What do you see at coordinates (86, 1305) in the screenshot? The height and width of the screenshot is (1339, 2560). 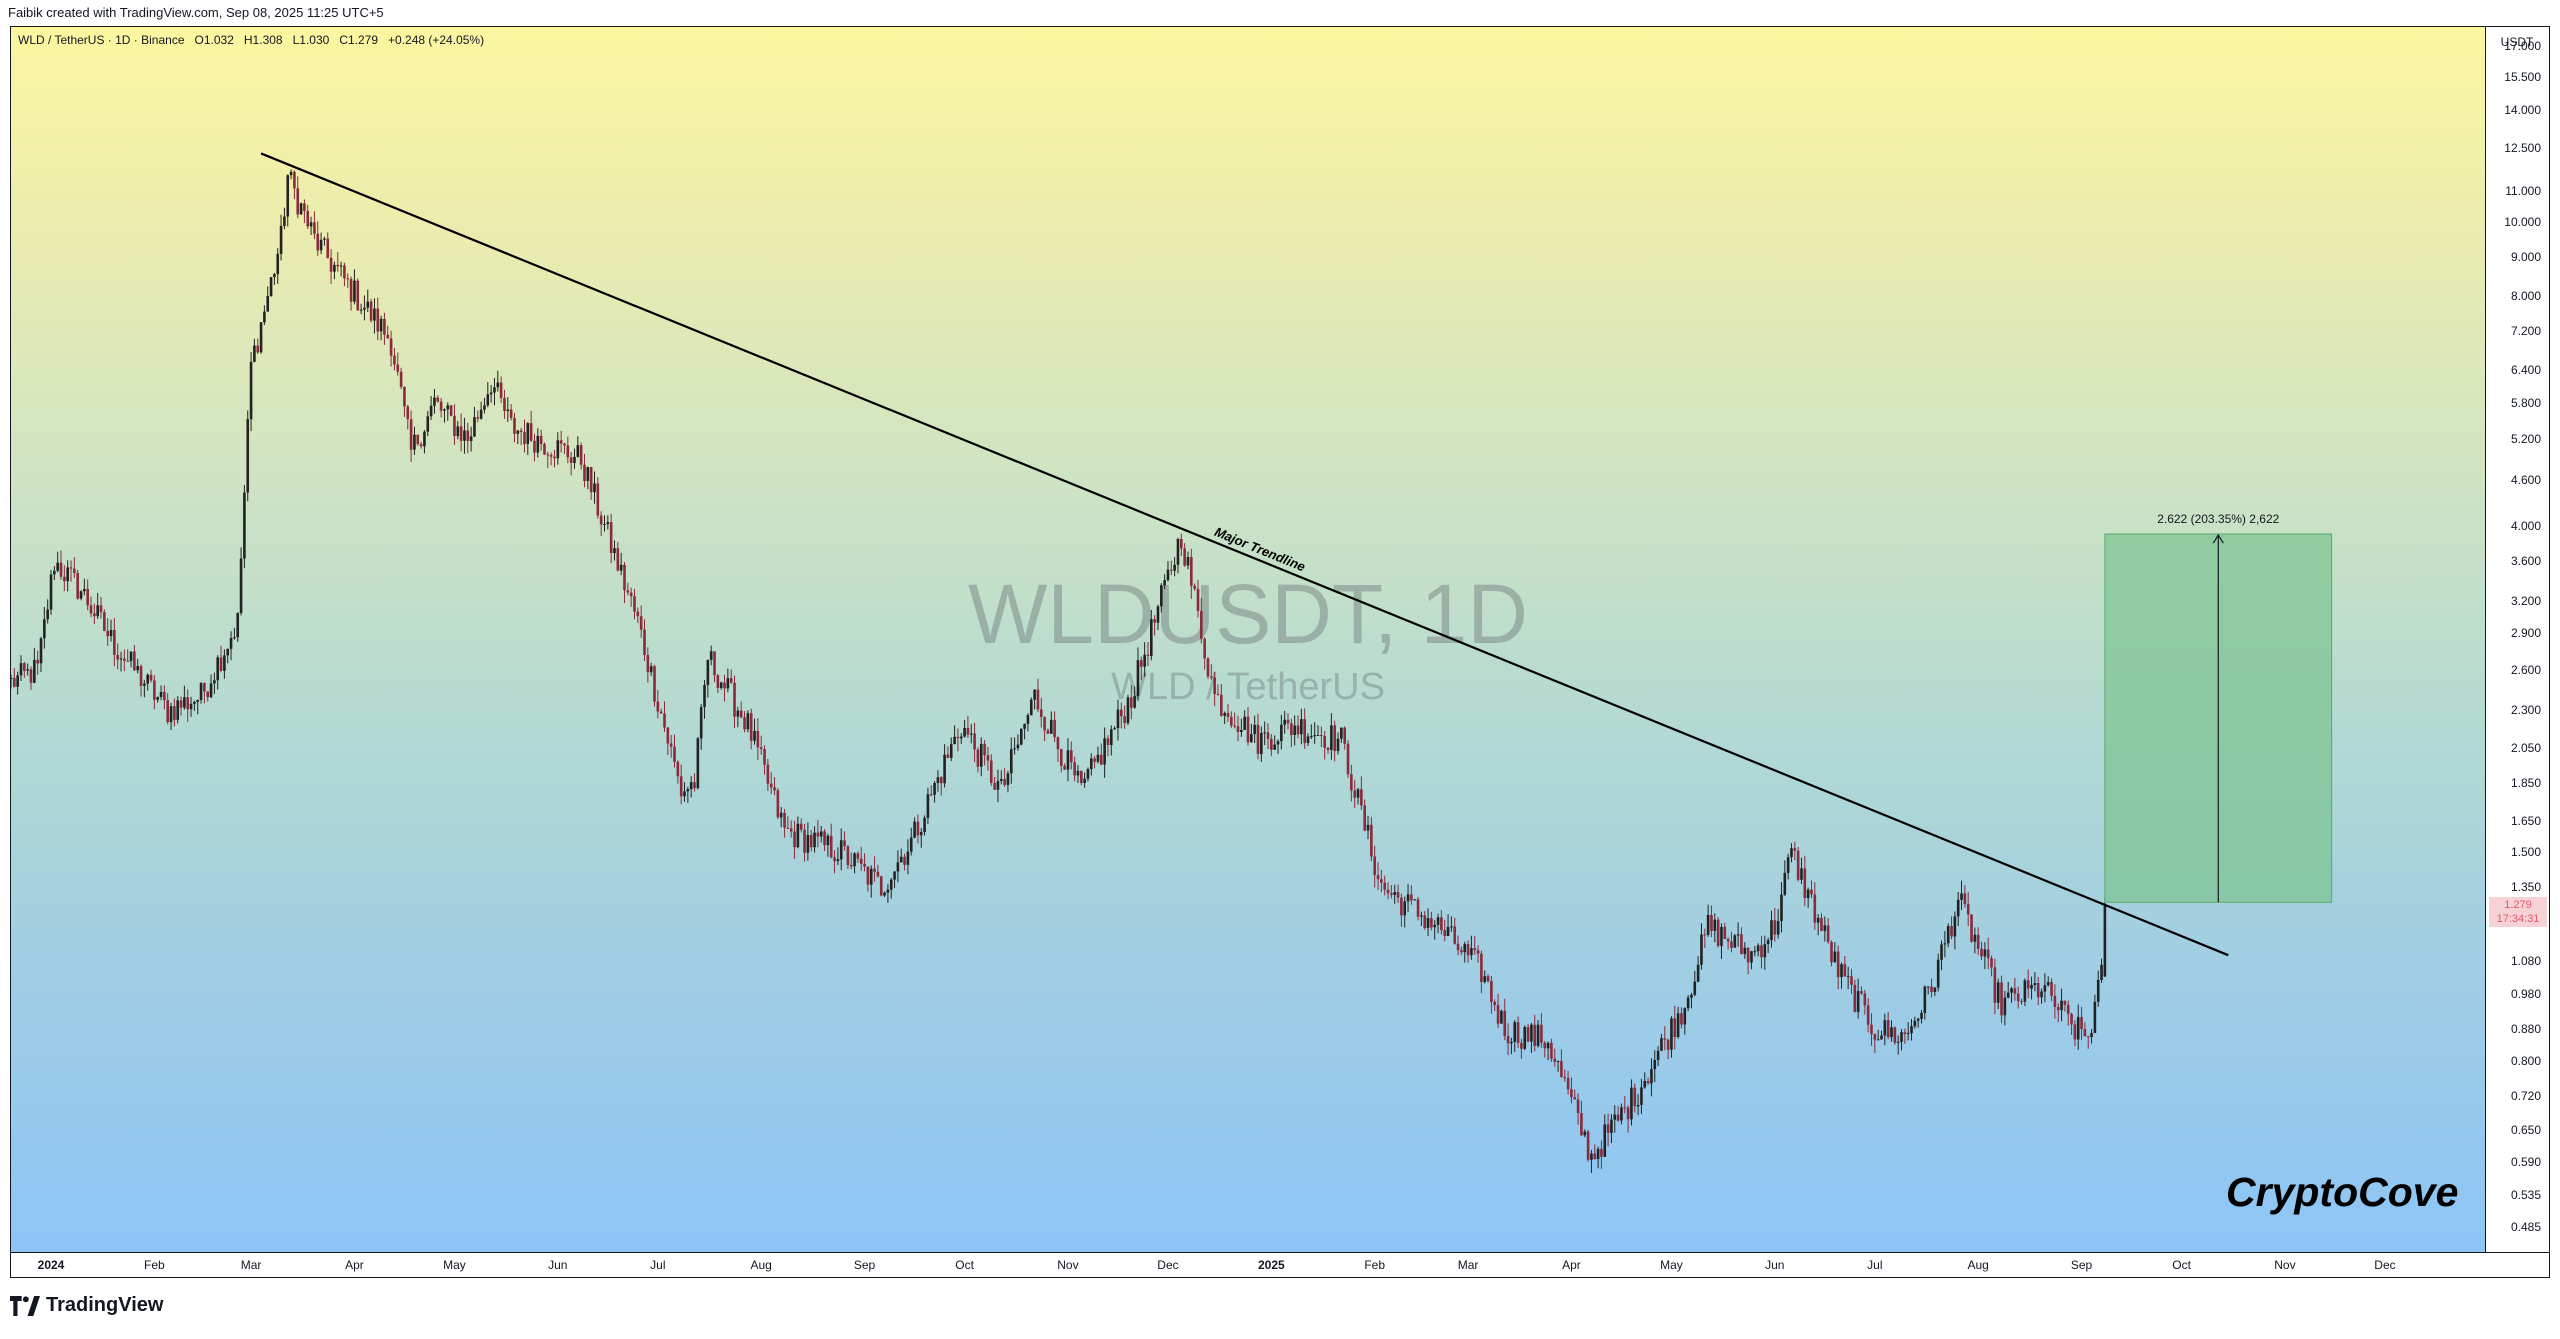 I see `tradingview-footer: TradingView` at bounding box center [86, 1305].